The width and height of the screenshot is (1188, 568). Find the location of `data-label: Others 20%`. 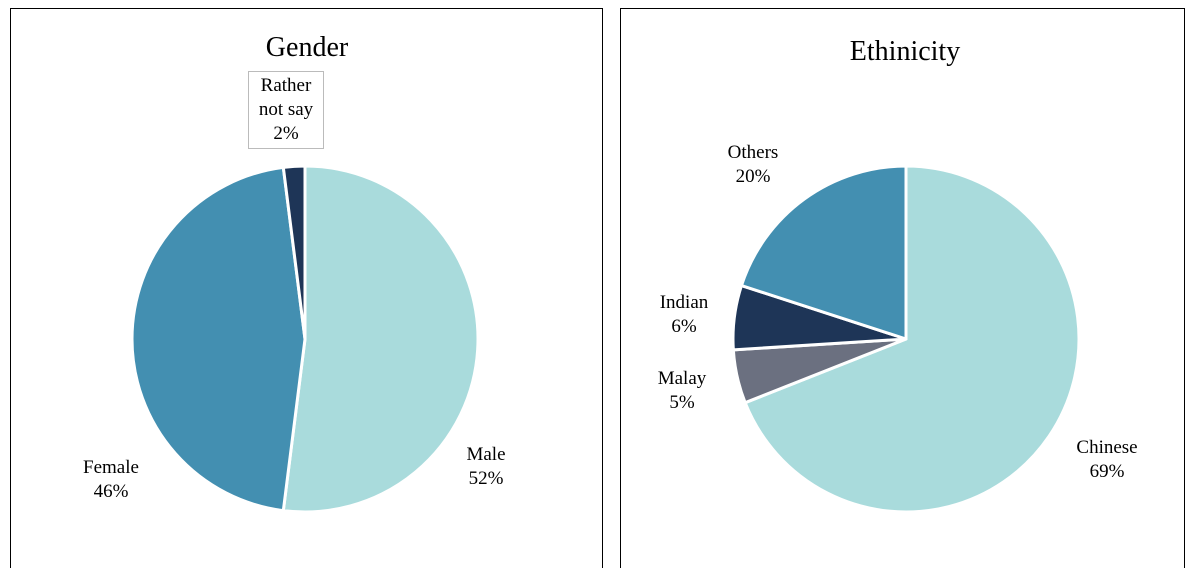

data-label: Others 20% is located at coordinates (753, 165).